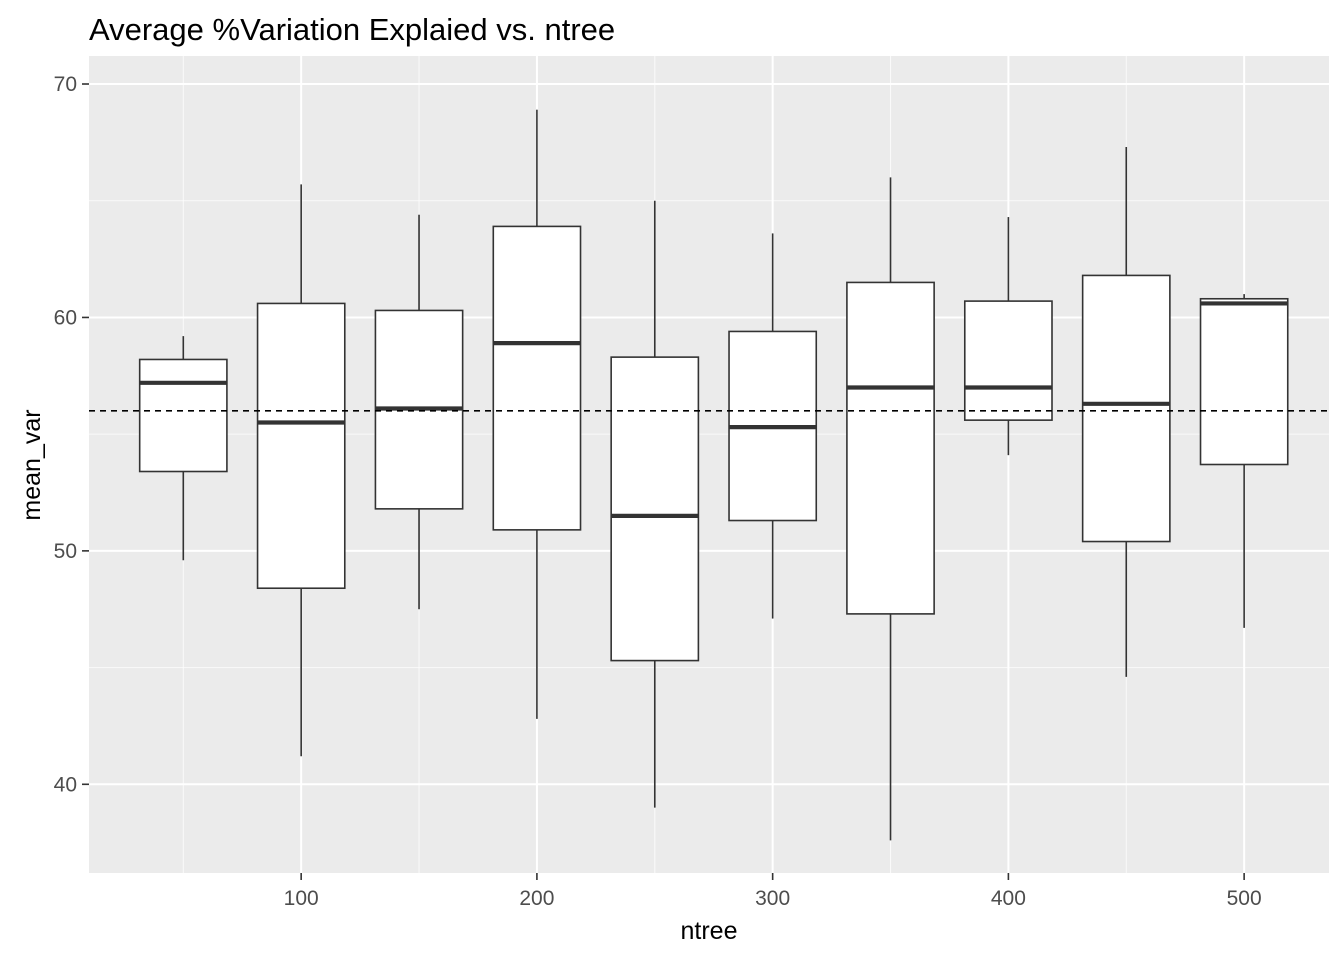 Image resolution: width=1344 pixels, height=960 pixels. Describe the element at coordinates (65, 317) in the screenshot. I see `y-tick-label: 60` at that location.